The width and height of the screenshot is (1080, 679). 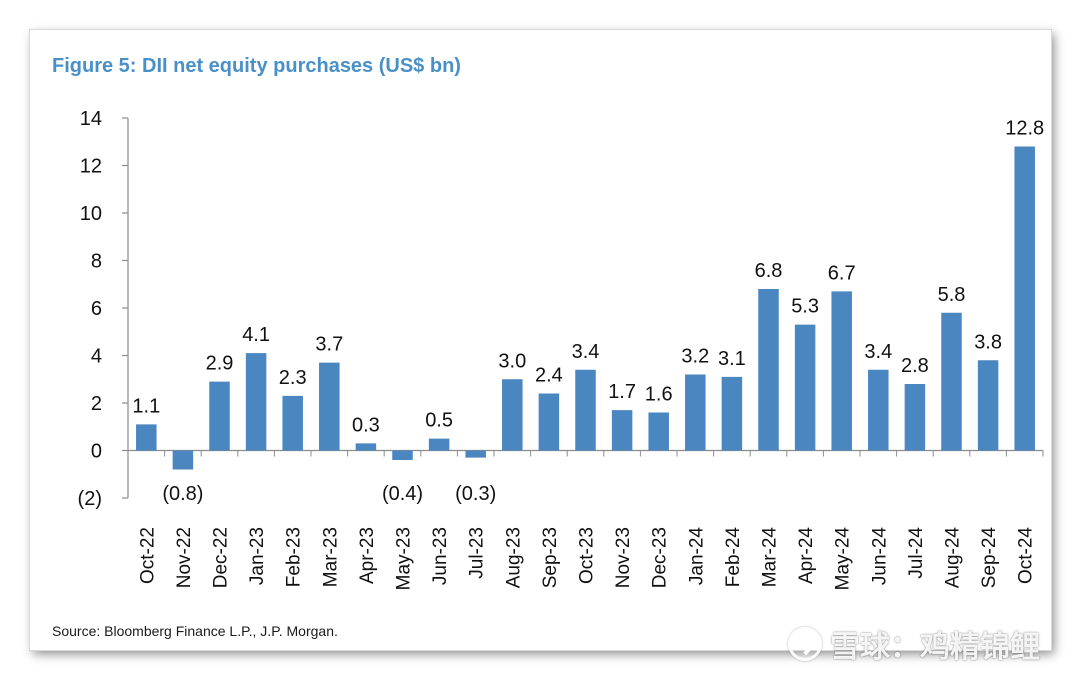 I want to click on y-tick-label: 14, so click(x=91, y=119).